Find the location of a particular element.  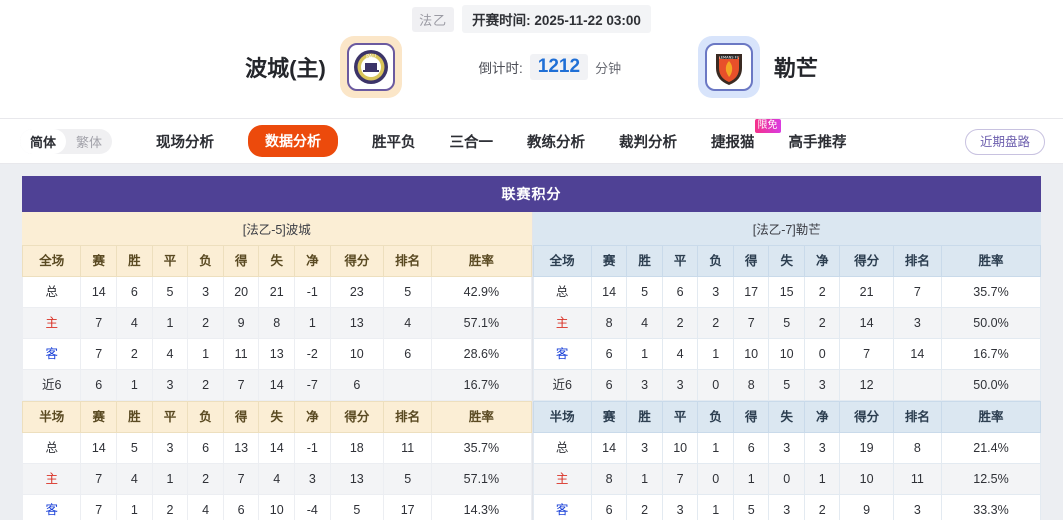

table-row: 总 14 6 5 3 20 21 -1 23 5 42.9% is located at coordinates (276, 292).